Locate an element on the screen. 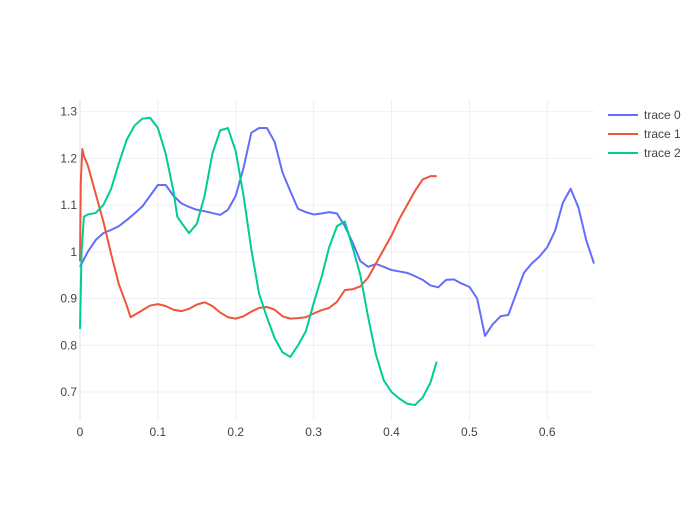  legend-label: trace 2 is located at coordinates (662, 153).